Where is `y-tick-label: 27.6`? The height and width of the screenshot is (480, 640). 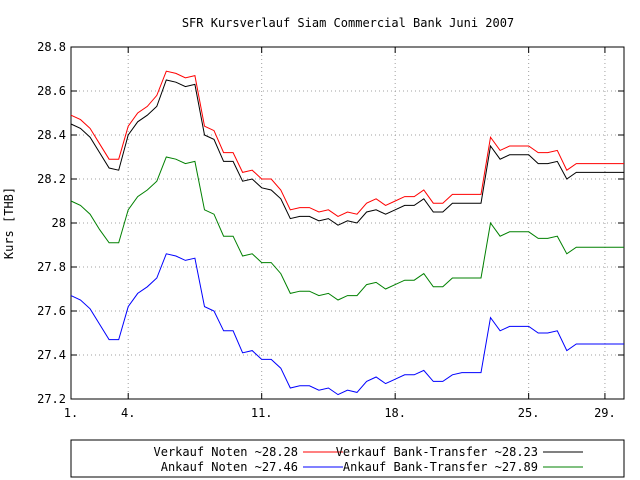
y-tick-label: 27.6 is located at coordinates (51, 311).